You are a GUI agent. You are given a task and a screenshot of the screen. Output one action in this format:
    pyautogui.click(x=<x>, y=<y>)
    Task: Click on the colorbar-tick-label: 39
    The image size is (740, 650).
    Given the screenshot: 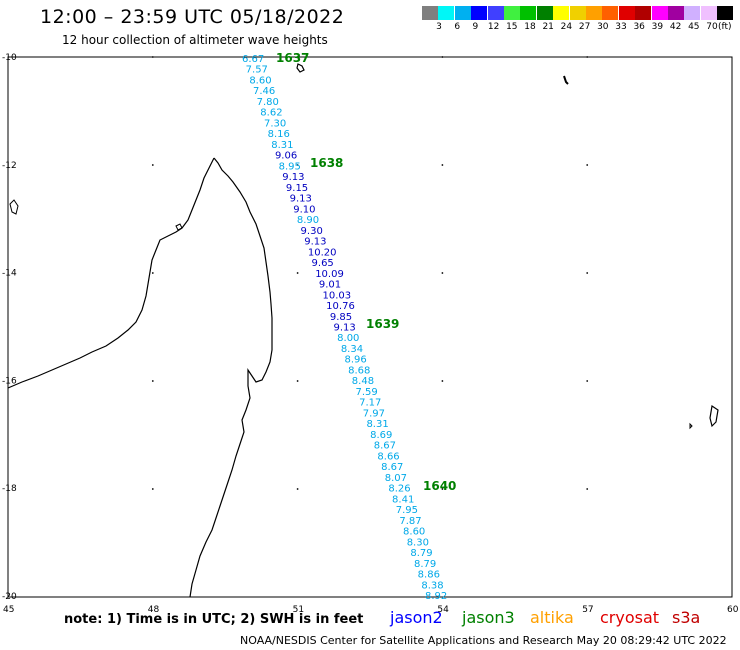 What is the action you would take?
    pyautogui.click(x=657, y=27)
    